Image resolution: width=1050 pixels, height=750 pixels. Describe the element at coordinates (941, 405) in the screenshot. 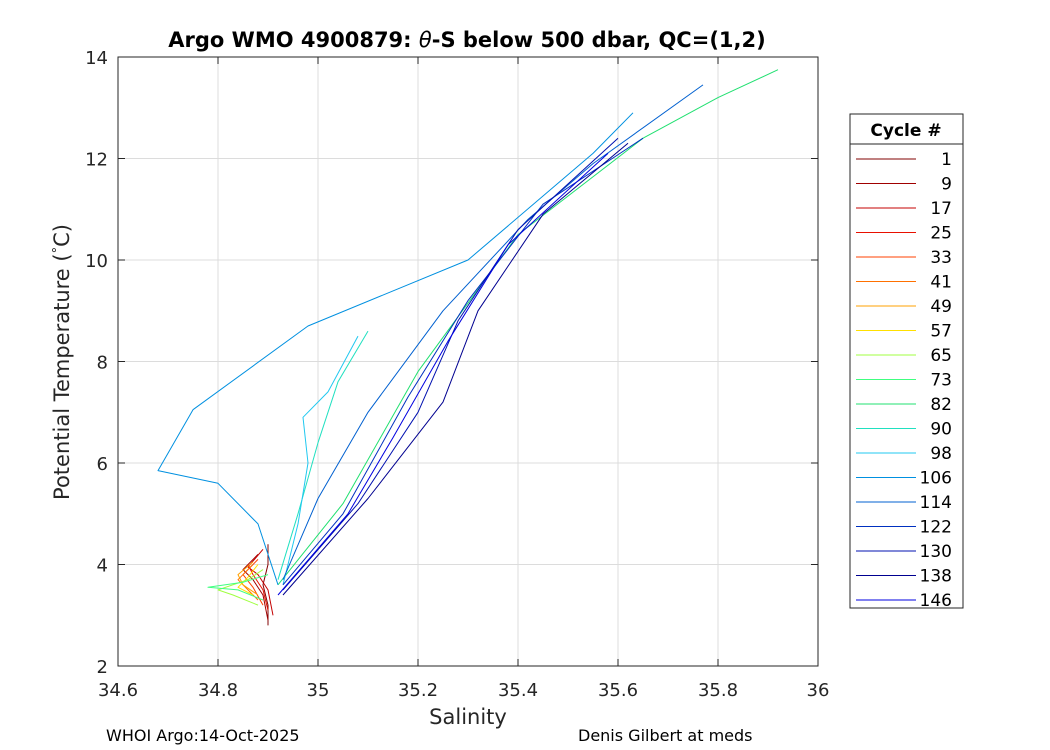

I see `legend-label-cycle-82: 82` at that location.